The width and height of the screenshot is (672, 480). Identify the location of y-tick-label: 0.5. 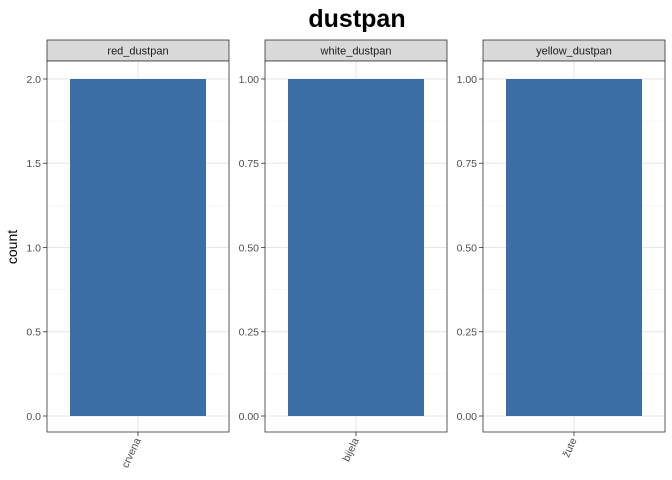
(33, 333).